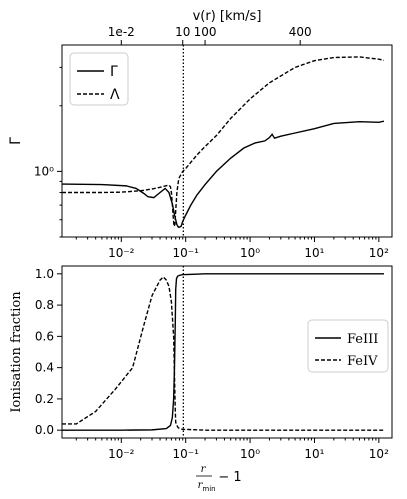  Describe the element at coordinates (227, 16) in the screenshot. I see `top-axis-label: v(r) [km/s]` at that location.